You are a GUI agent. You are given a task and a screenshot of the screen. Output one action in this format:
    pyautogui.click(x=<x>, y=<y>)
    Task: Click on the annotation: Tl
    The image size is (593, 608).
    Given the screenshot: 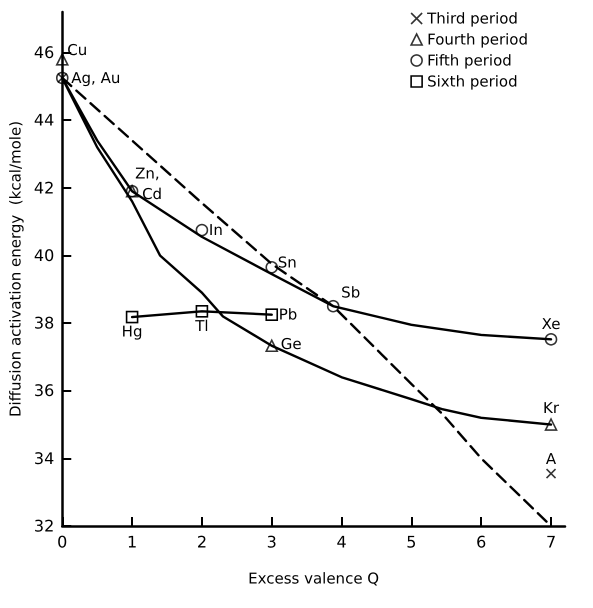 What is the action you would take?
    pyautogui.click(x=201, y=325)
    